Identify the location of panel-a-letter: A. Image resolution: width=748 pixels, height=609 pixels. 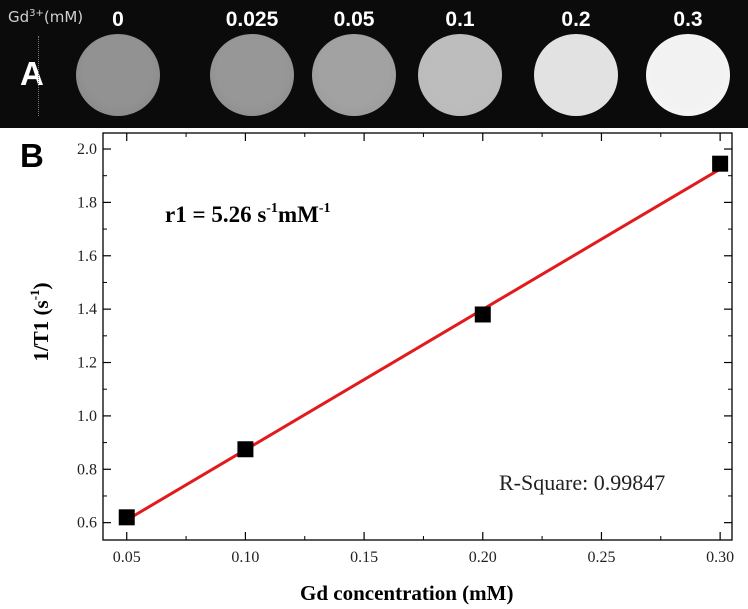
(32, 73).